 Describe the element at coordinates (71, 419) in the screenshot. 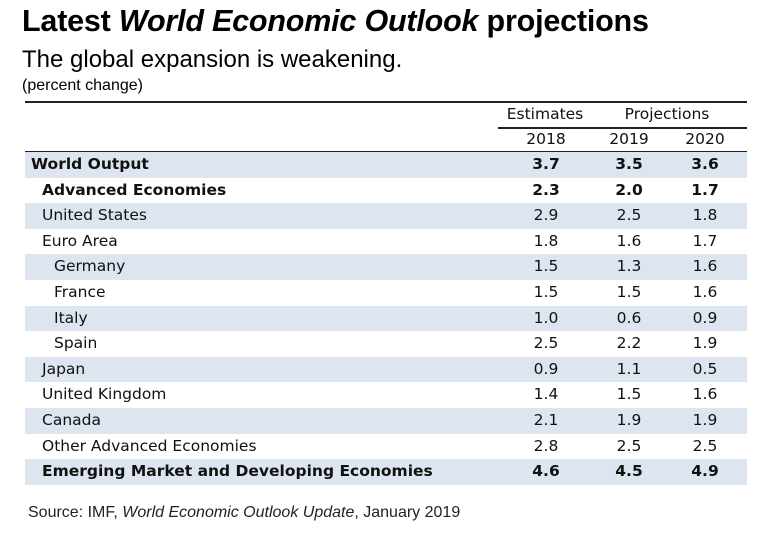

I see `row-label: Canada` at that location.